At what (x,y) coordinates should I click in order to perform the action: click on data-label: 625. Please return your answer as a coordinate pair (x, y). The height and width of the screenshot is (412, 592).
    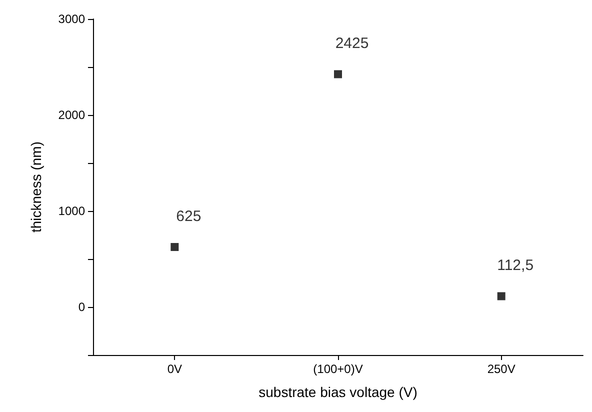
    Looking at the image, I should click on (189, 216).